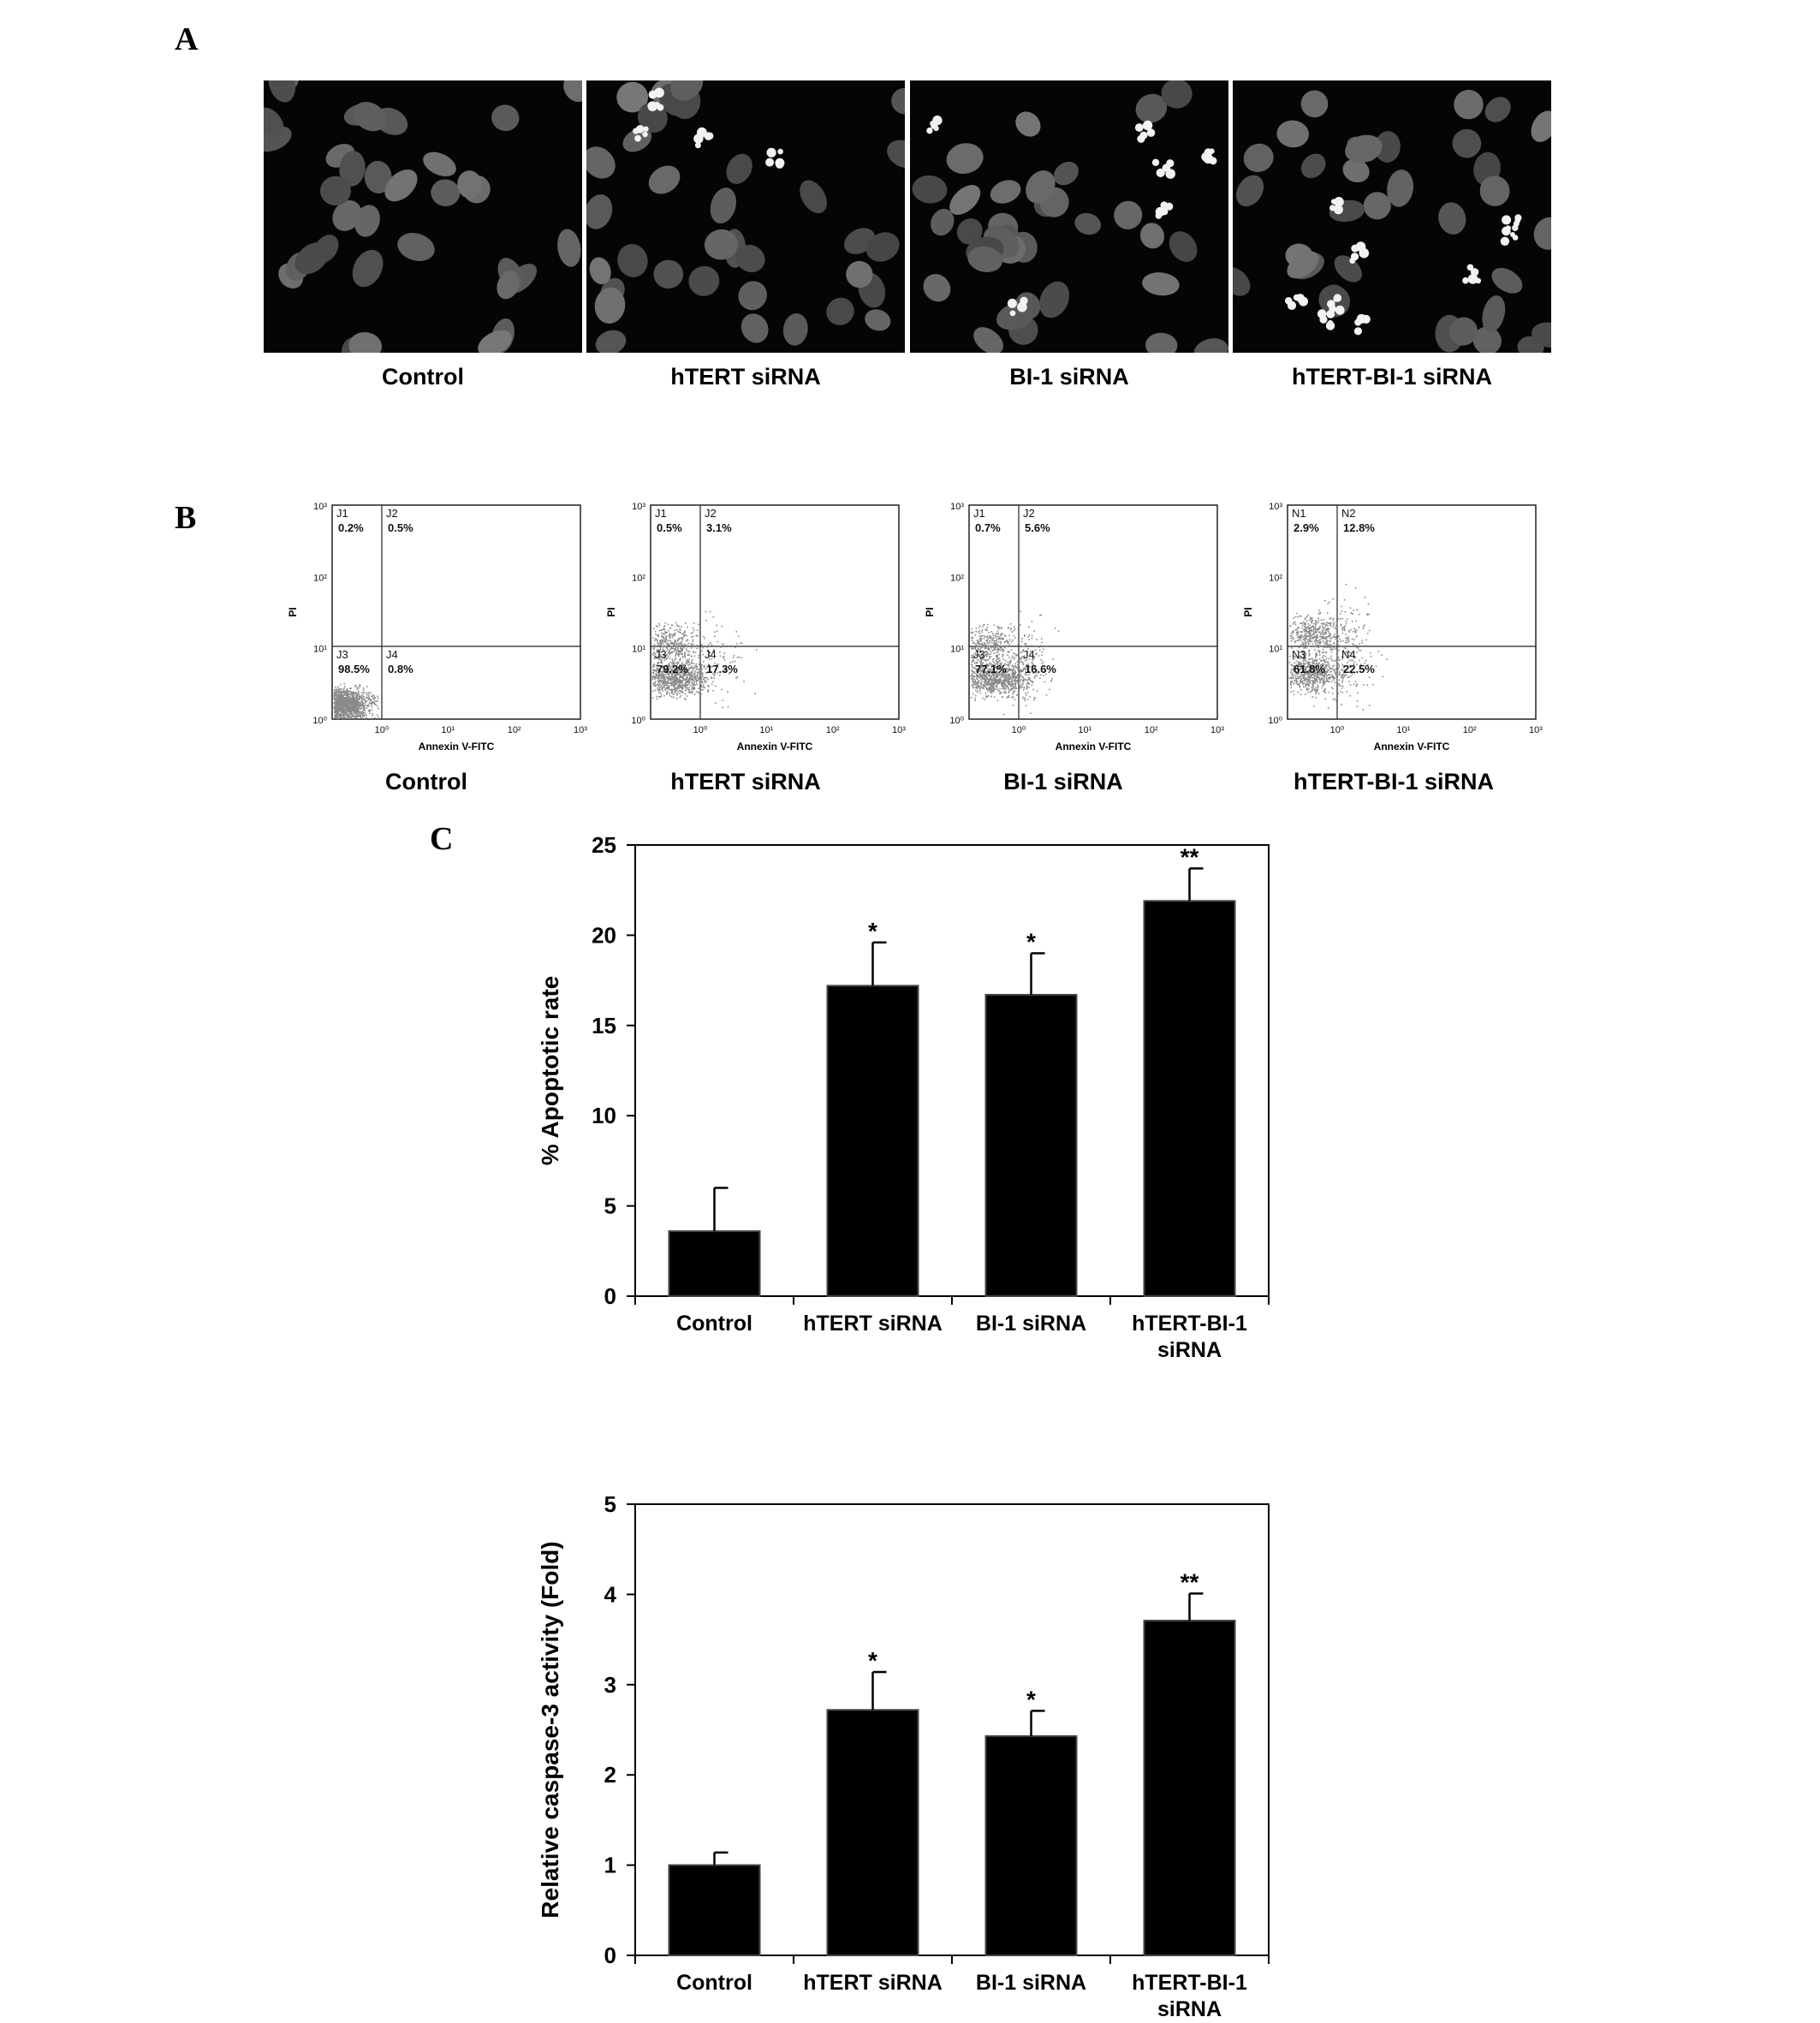 The image size is (1820, 2023). What do you see at coordinates (1190, 1581) in the screenshot?
I see `significance-marker: **` at bounding box center [1190, 1581].